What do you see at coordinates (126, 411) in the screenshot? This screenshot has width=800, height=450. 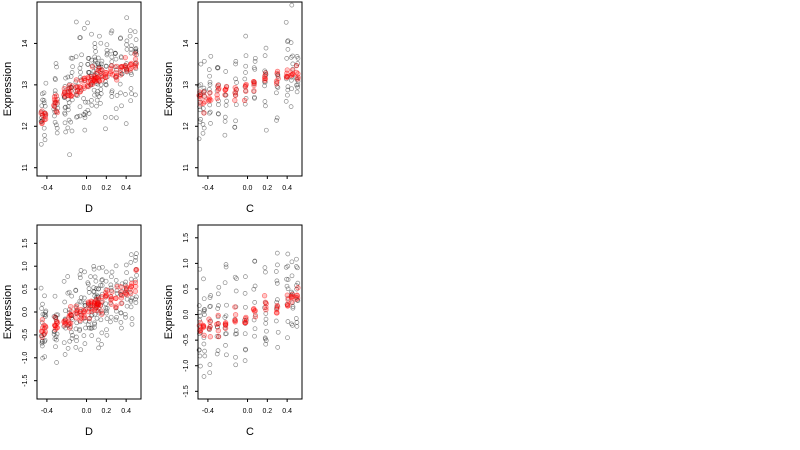 I see `x-tick-label: 0.4` at bounding box center [126, 411].